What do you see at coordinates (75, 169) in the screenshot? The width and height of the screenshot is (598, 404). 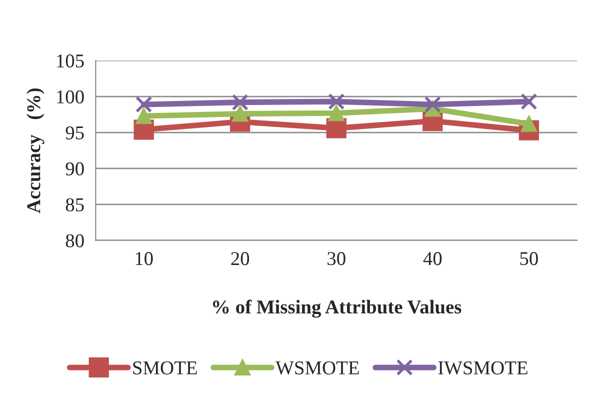 I see `y-tick-label: 90` at bounding box center [75, 169].